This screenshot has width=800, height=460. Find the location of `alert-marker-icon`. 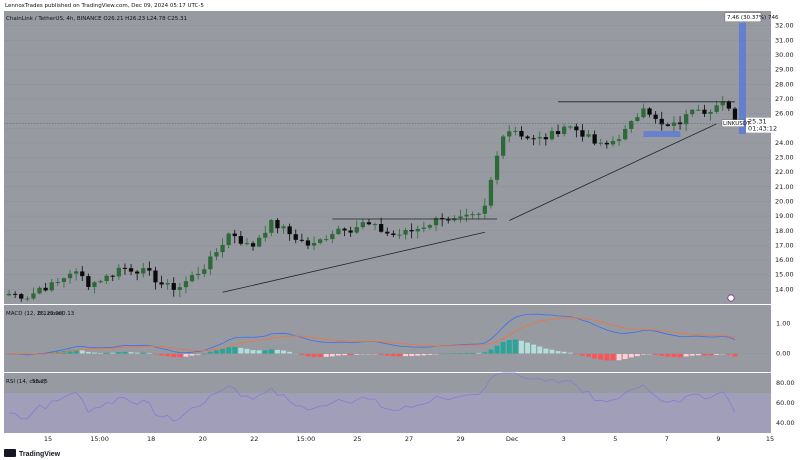

alert-marker-icon is located at coordinates (731, 298).